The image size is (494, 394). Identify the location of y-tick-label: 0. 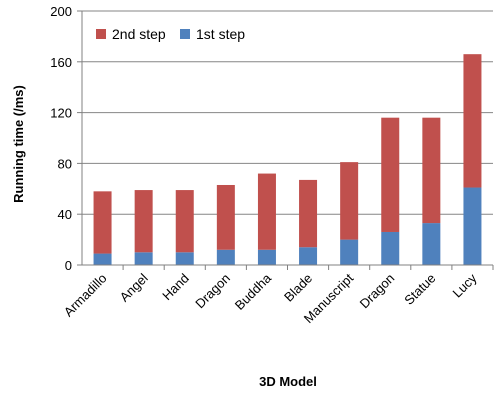
(68, 265).